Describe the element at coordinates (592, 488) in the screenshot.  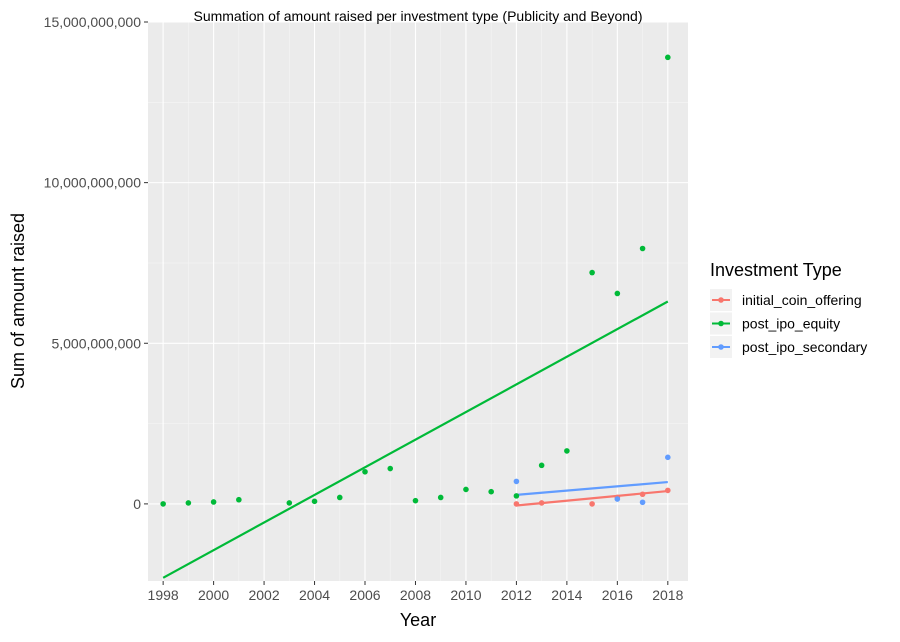
I see `trend-line-post-ipo-secondary` at that location.